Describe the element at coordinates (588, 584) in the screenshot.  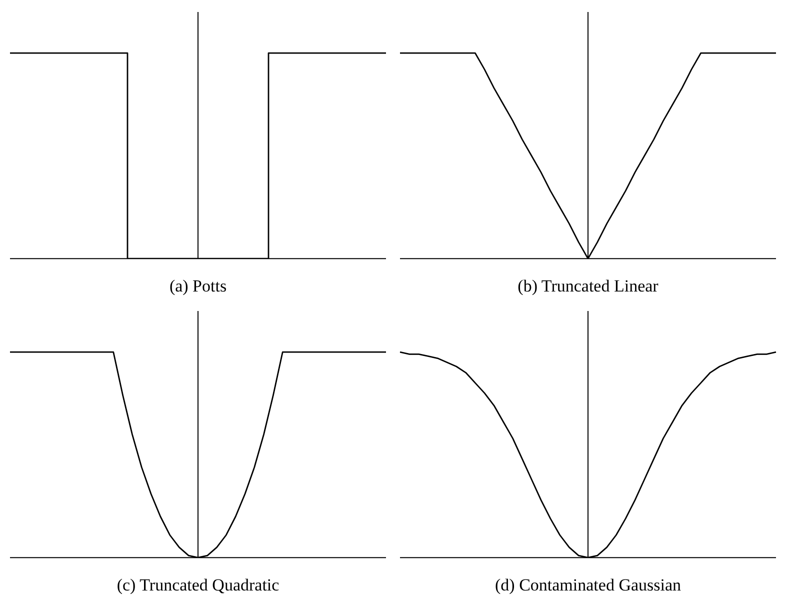
I see `text: (d) Contaminated Gaussian` at that location.